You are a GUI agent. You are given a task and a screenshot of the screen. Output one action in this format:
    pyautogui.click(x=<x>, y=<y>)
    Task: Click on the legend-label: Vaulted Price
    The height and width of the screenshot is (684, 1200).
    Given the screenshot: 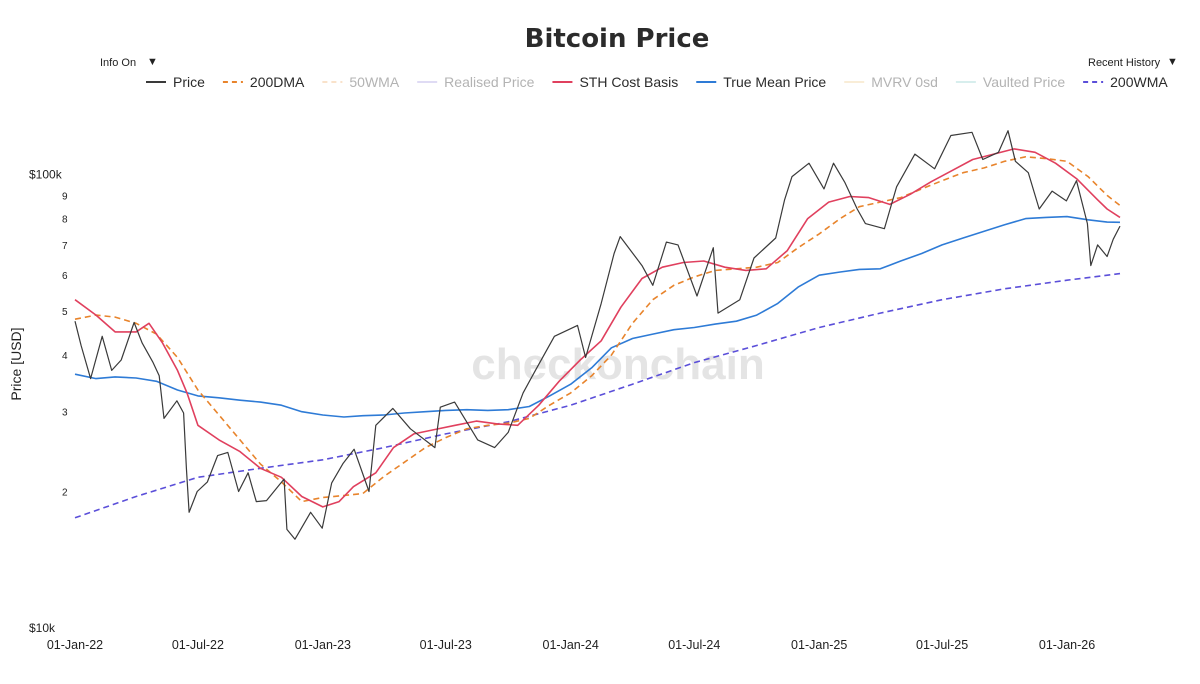 What is the action you would take?
    pyautogui.click(x=1024, y=82)
    